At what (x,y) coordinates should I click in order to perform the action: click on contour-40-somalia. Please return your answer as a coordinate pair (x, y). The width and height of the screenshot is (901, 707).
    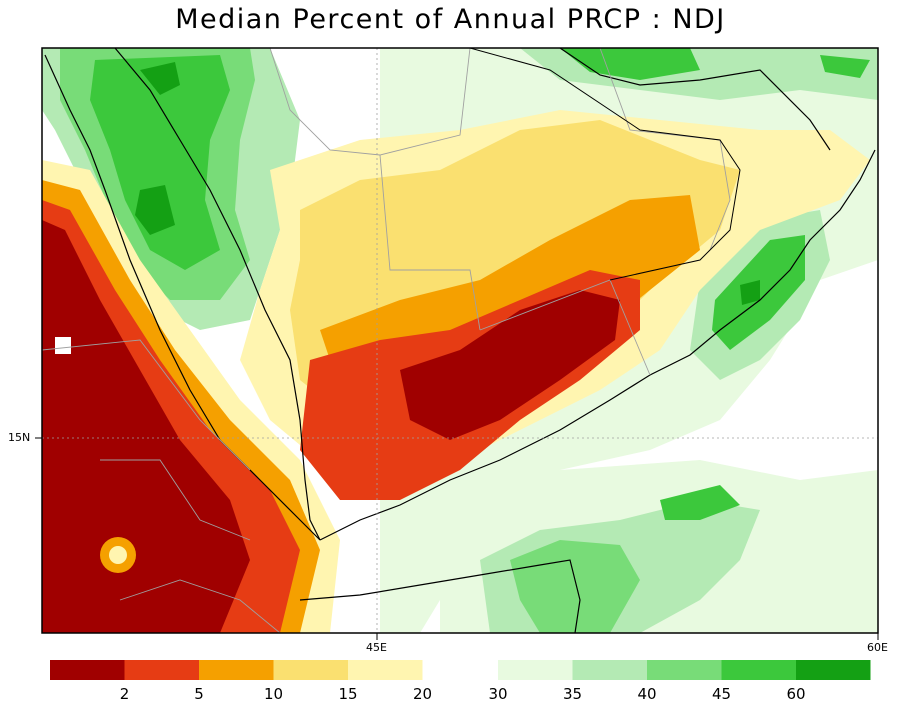
    Looking at the image, I should click on (575, 586).